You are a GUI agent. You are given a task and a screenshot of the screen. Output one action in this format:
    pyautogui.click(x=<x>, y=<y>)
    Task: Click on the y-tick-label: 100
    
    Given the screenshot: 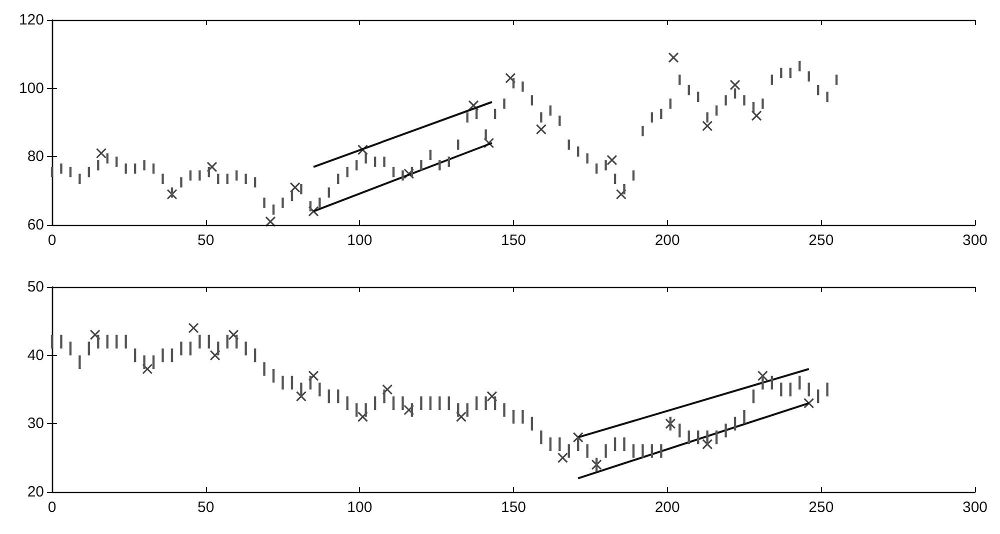 What is the action you would take?
    pyautogui.click(x=31, y=88)
    